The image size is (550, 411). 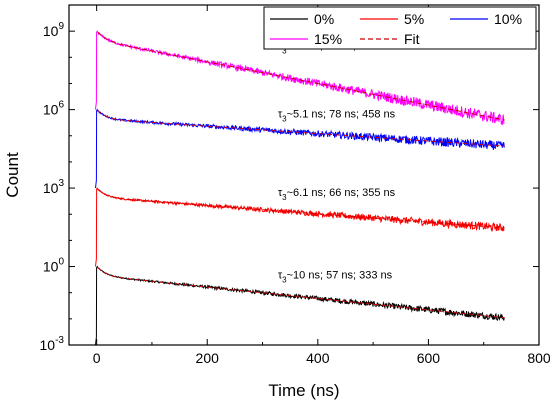 What do you see at coordinates (414, 19) in the screenshot?
I see `legend-label: 5%` at bounding box center [414, 19].